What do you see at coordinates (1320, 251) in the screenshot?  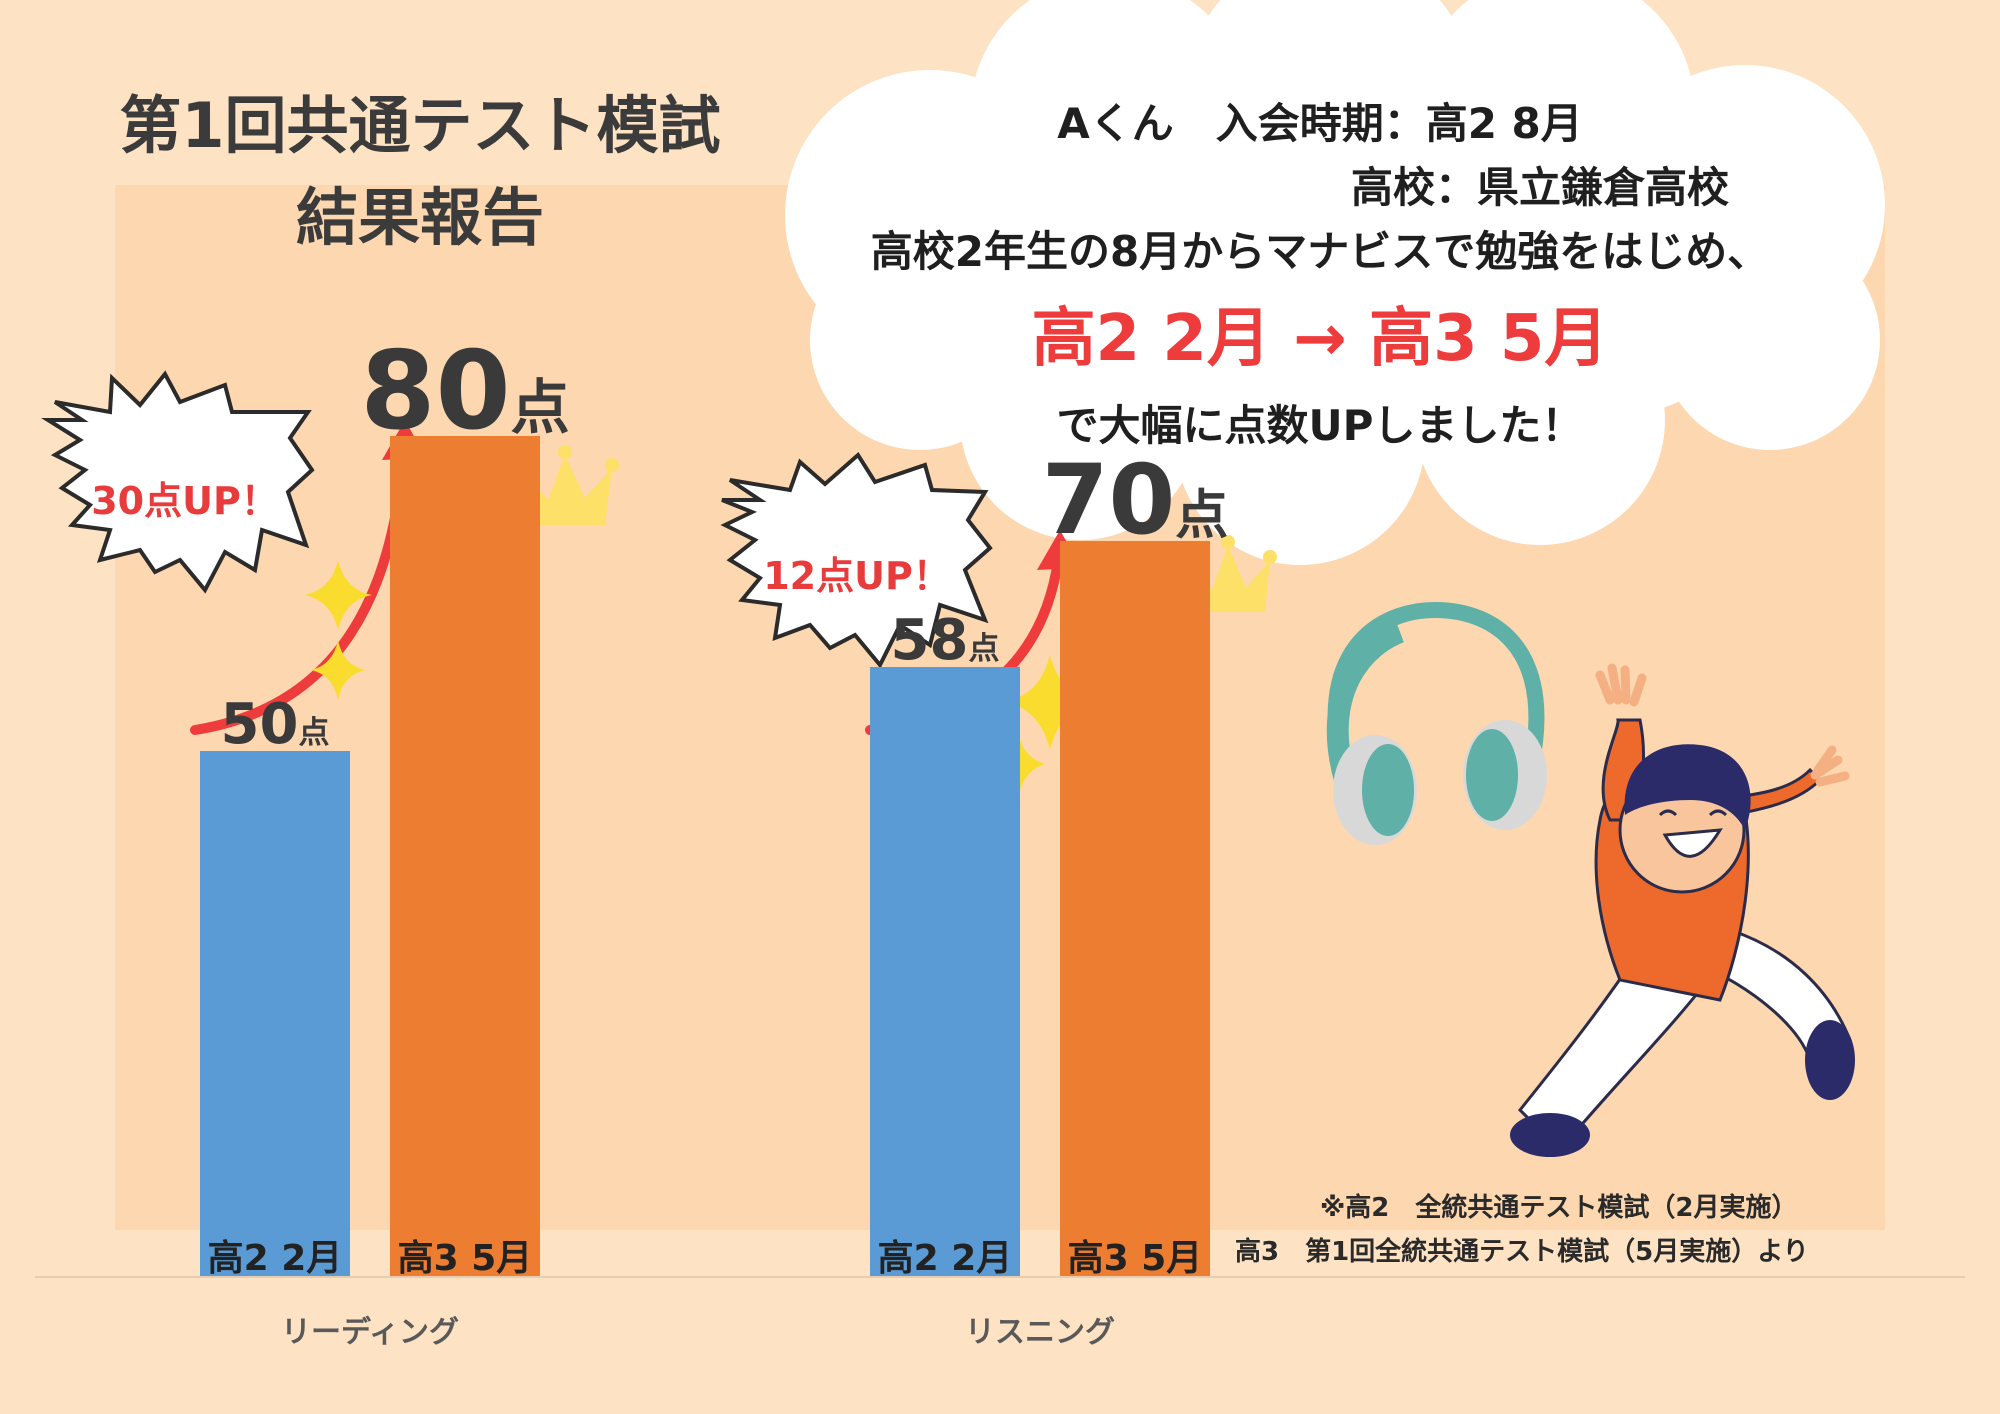 I see `info-line-3: 高校2年生の8月からマナビスで勉強をはじめ、` at bounding box center [1320, 251].